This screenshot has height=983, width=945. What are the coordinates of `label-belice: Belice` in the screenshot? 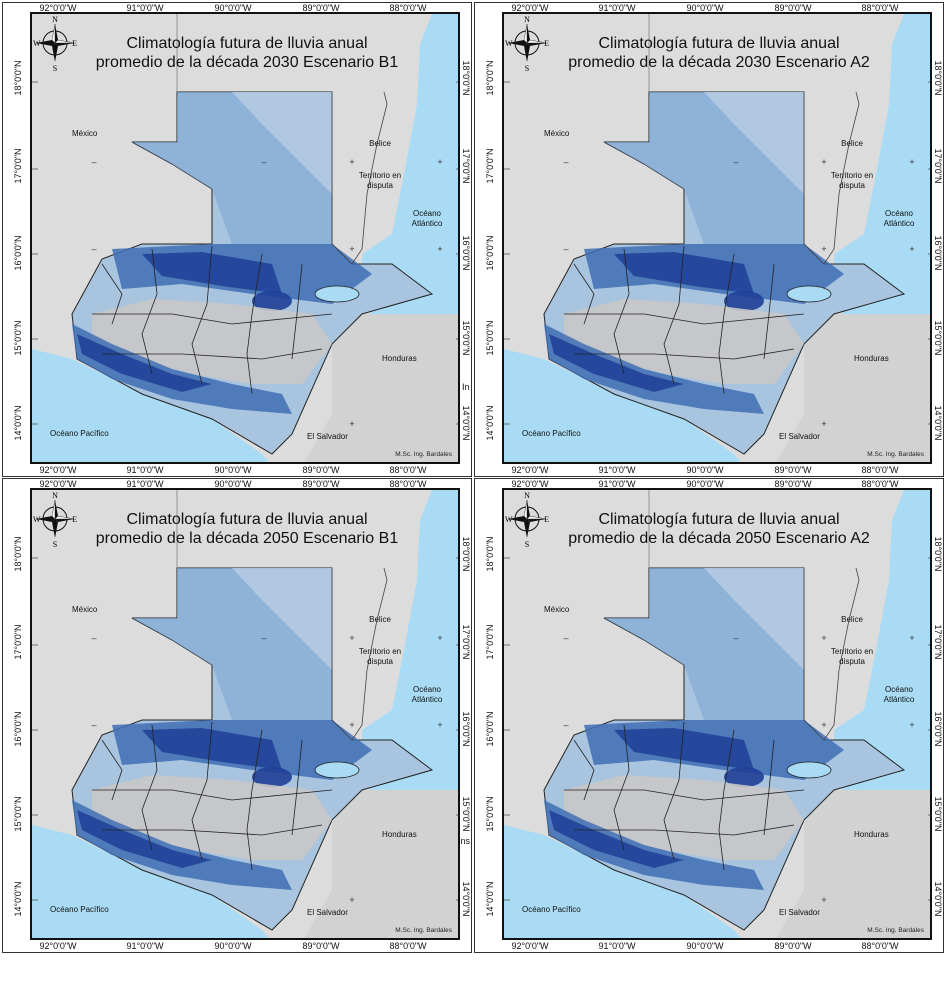 It's located at (852, 143).